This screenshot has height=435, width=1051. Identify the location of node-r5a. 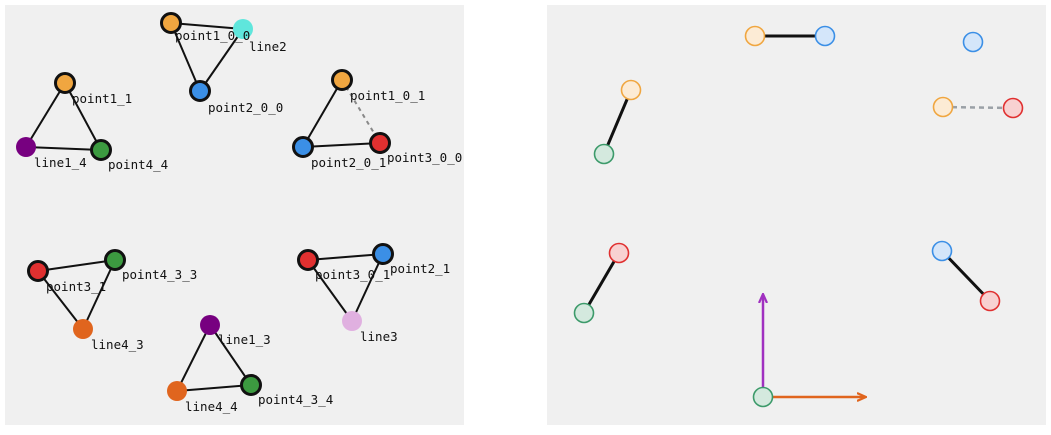
(619, 253).